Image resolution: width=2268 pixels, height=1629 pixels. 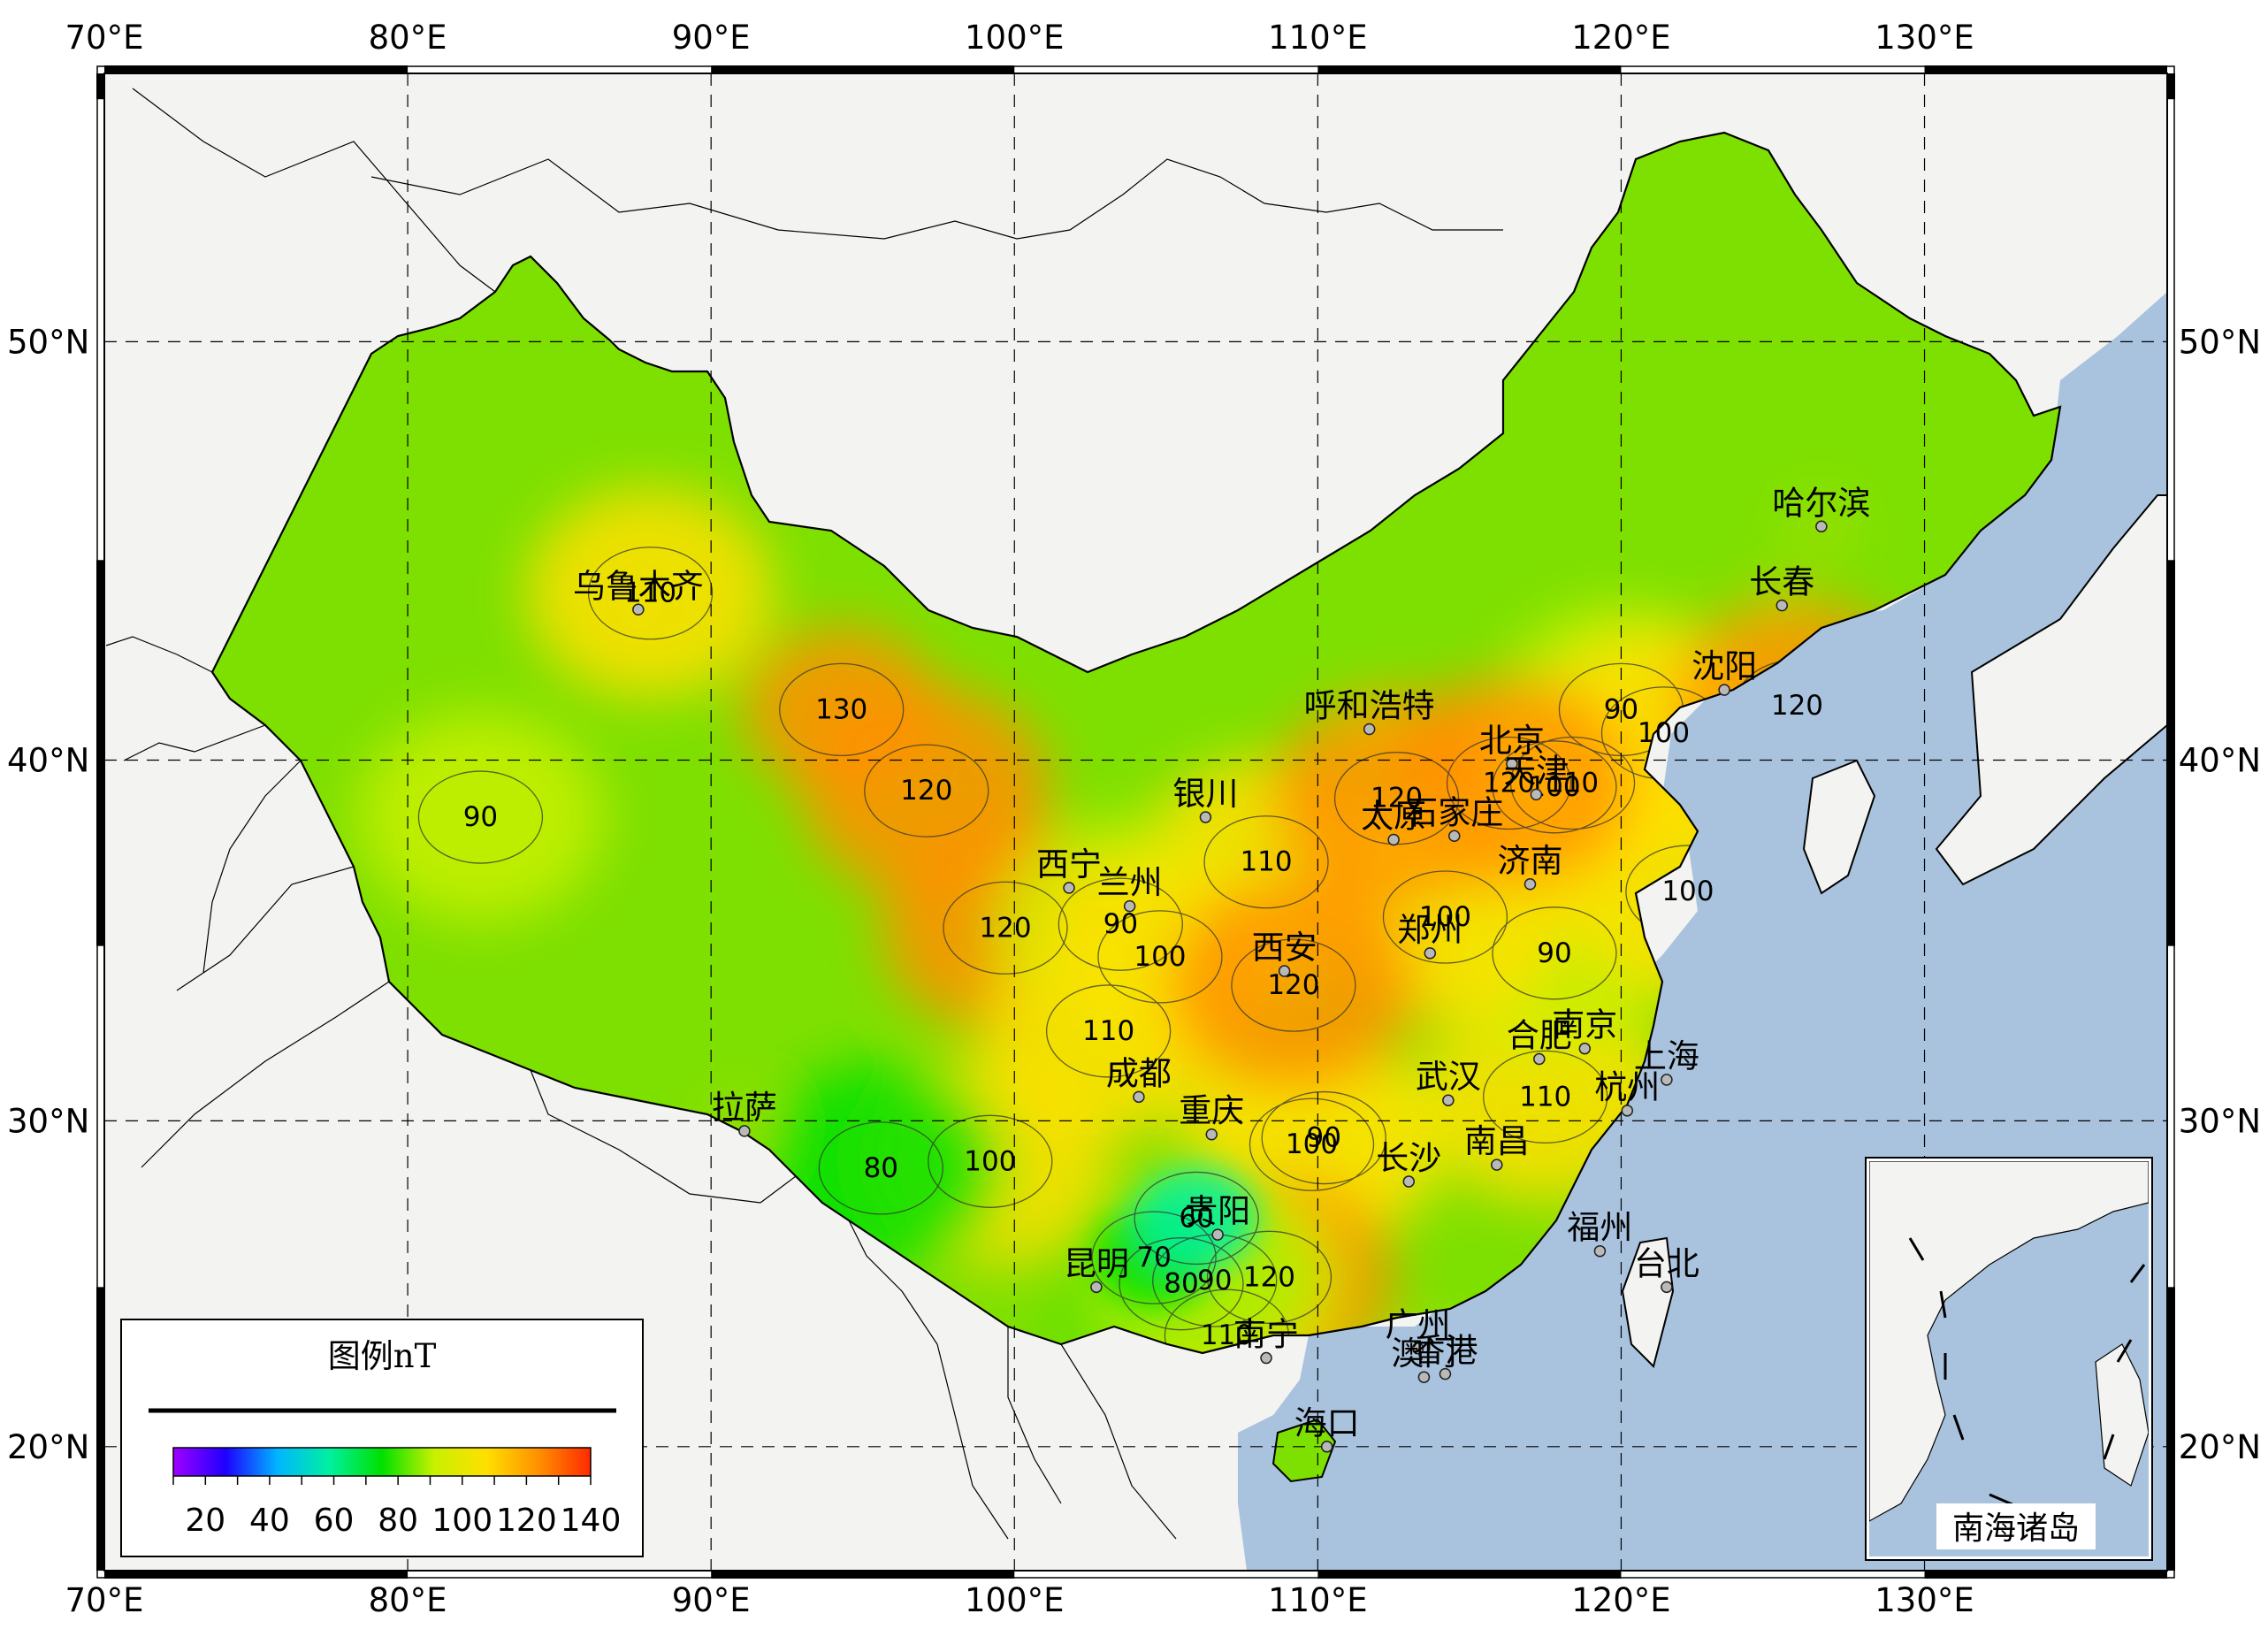 I want to click on city-label: 杭州, so click(x=1627, y=1087).